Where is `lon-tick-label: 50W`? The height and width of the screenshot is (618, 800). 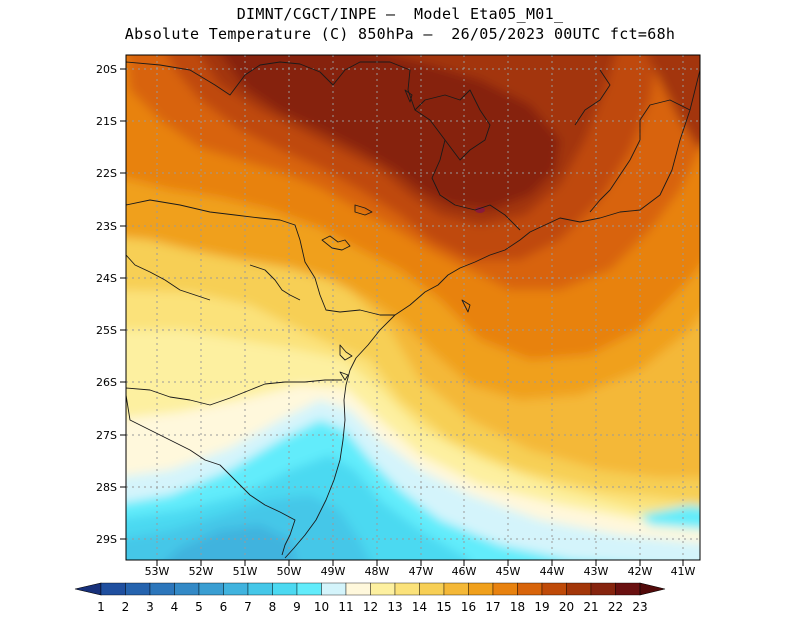 lon-tick-label: 50W is located at coordinates (289, 571).